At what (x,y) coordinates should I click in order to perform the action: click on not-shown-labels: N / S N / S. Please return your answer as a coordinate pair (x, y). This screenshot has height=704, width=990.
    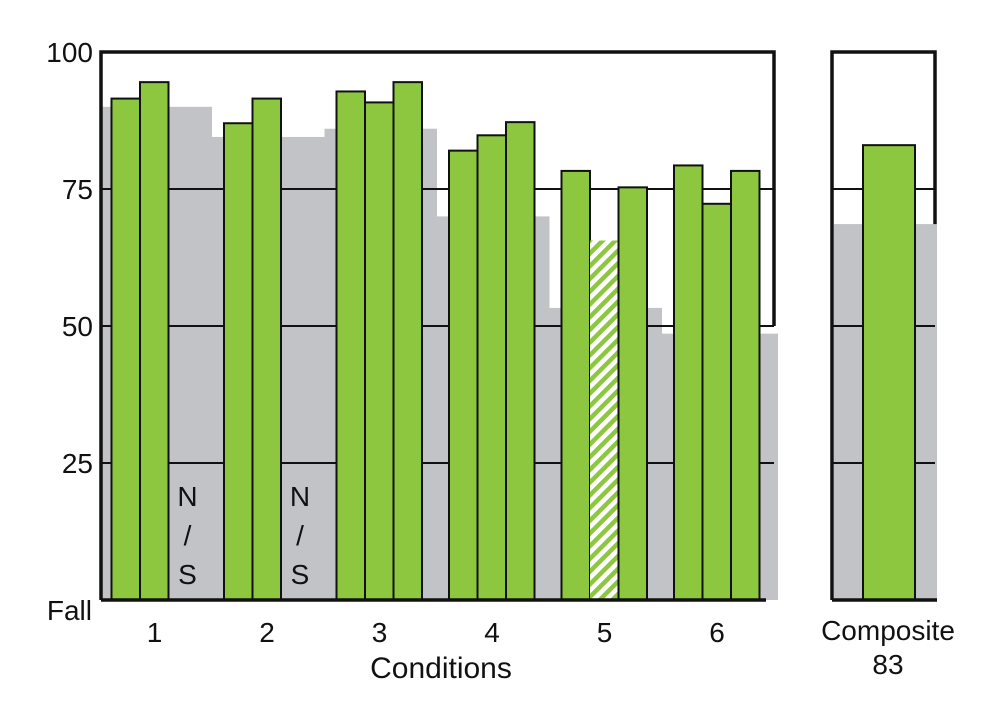
    Looking at the image, I should click on (243, 535).